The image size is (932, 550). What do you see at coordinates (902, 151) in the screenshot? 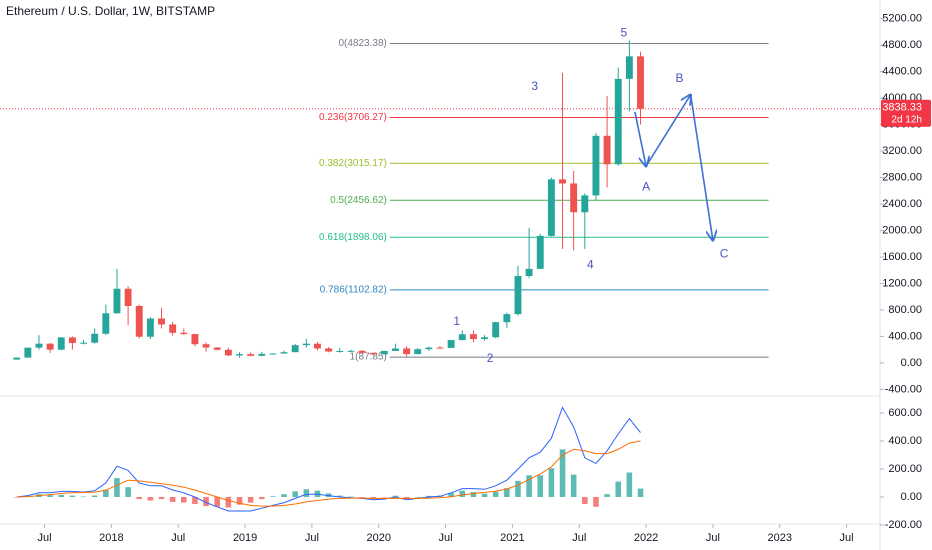
I see `y-tick-label: 3200.00` at bounding box center [902, 151].